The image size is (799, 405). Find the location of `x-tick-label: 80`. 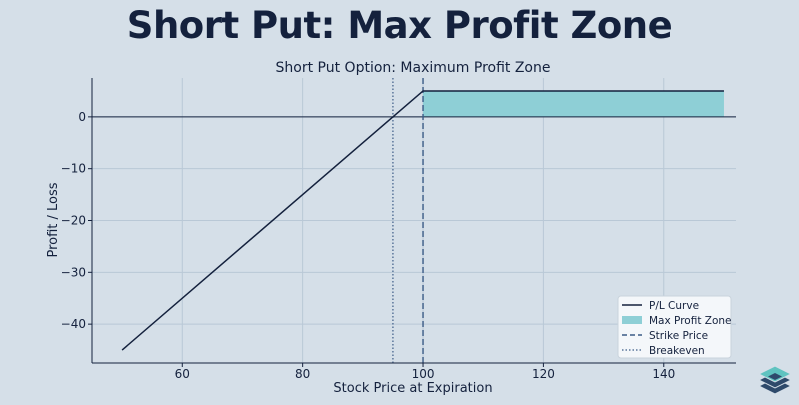

x-tick-label: 80 is located at coordinates (302, 374).